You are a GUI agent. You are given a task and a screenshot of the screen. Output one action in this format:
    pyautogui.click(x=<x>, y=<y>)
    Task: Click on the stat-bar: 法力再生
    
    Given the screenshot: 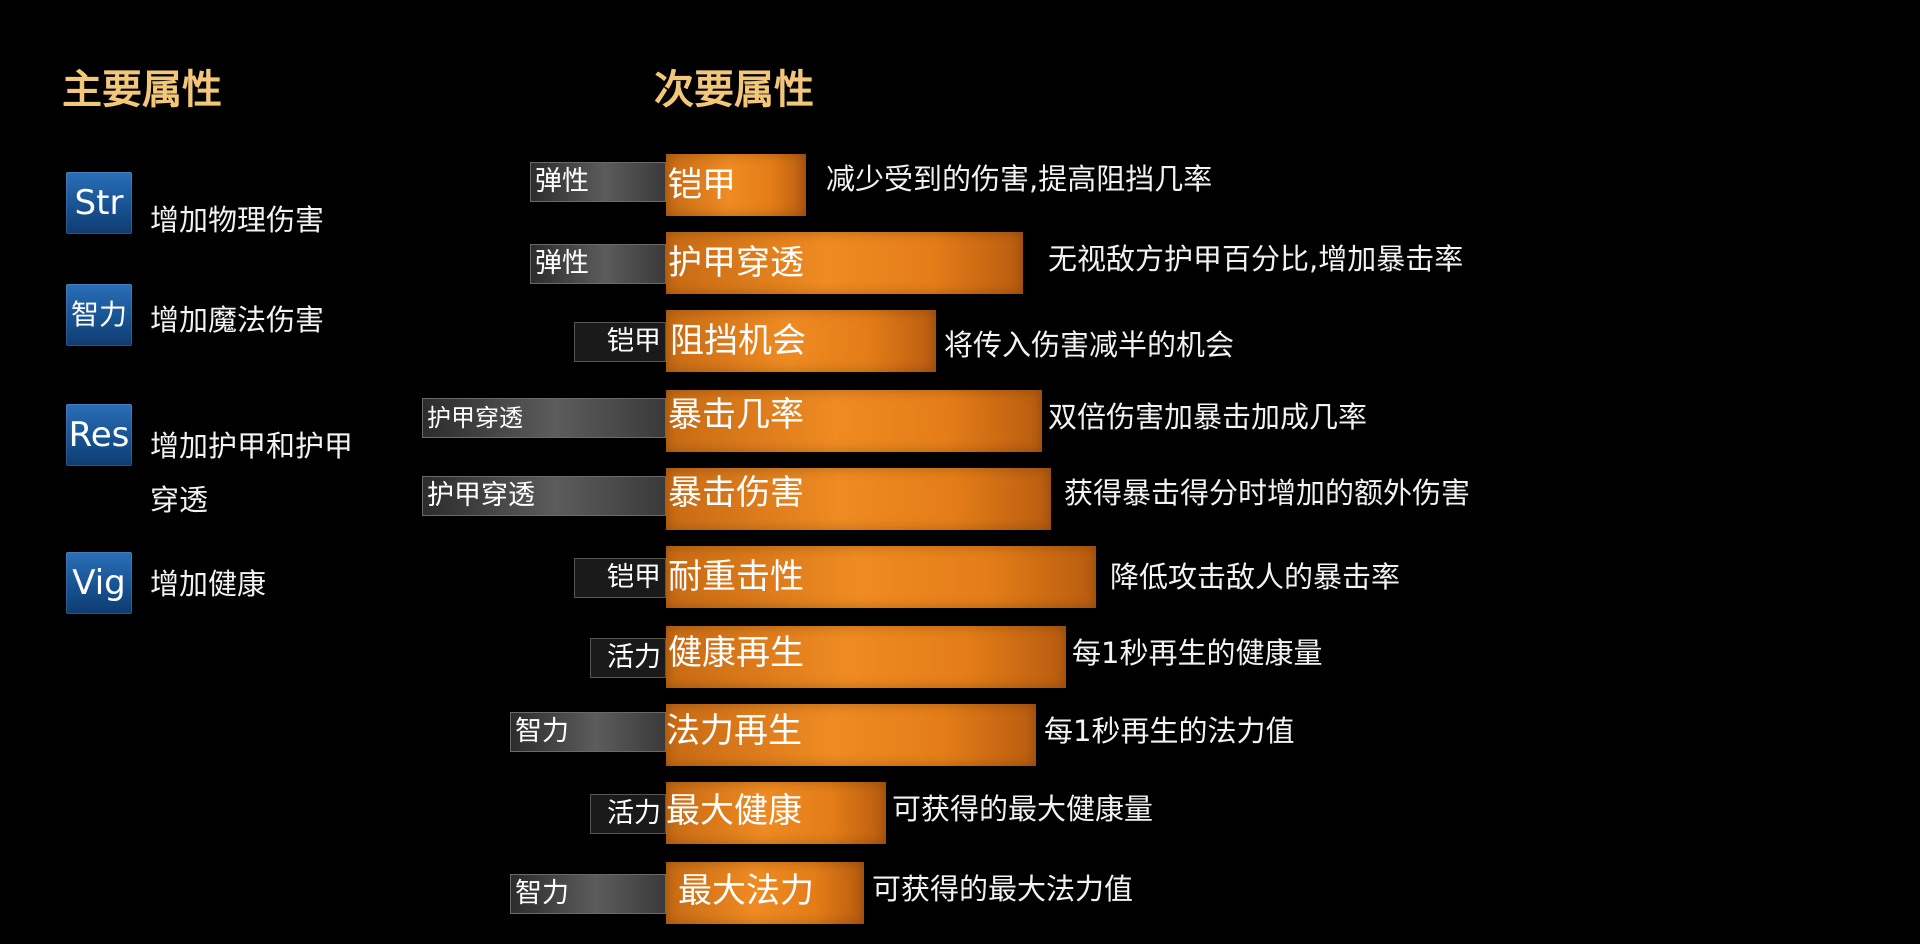 What is the action you would take?
    pyautogui.click(x=851, y=735)
    